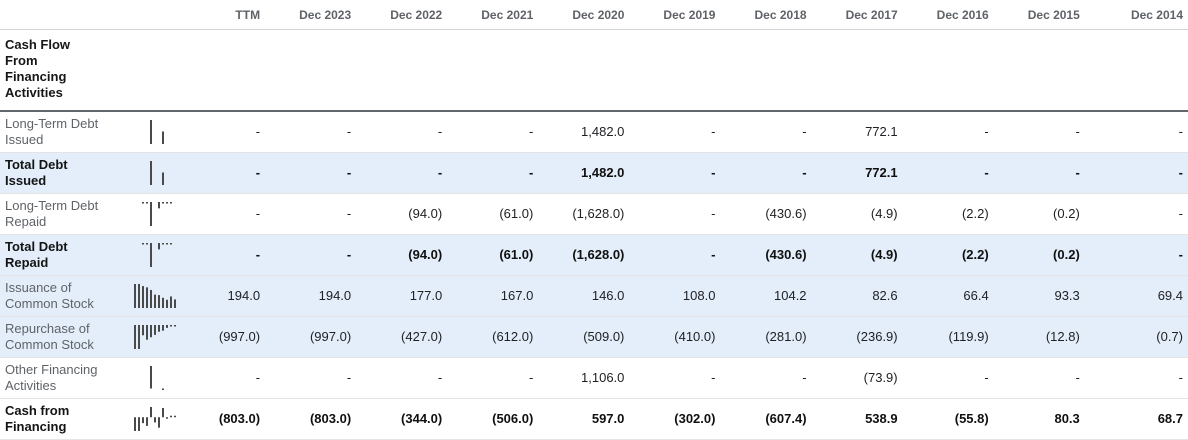 Image resolution: width=1188 pixels, height=440 pixels. Describe the element at coordinates (778, 214) in the screenshot. I see `cell-value: (430.6)` at that location.